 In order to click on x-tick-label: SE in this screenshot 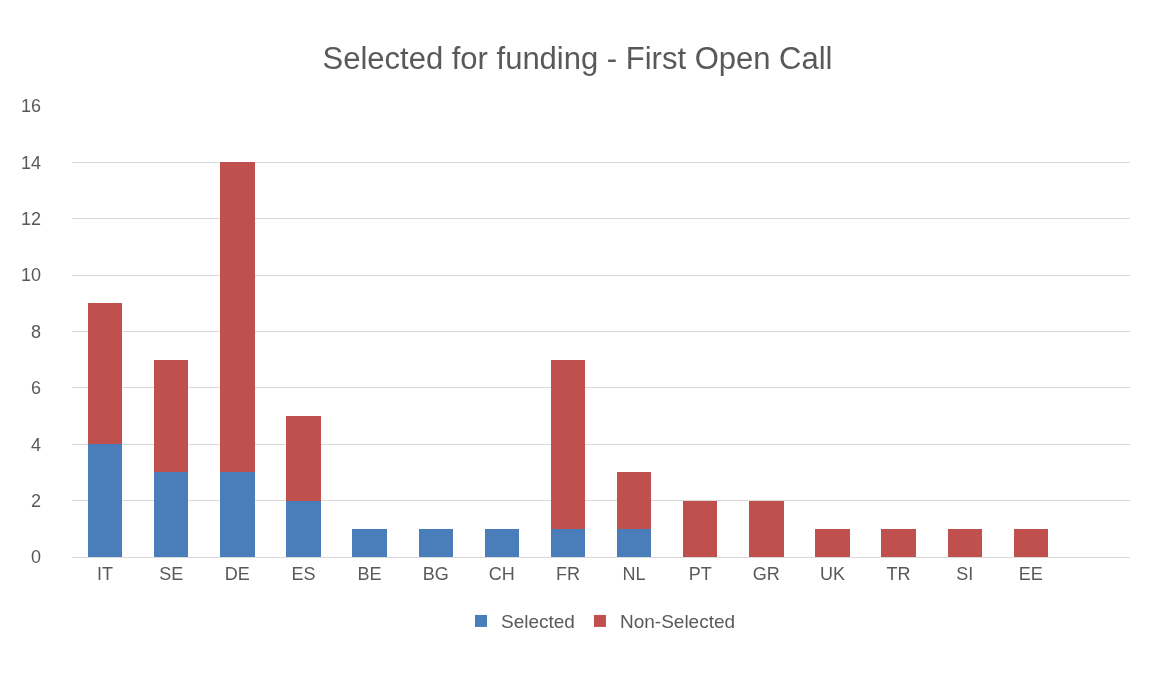, I will do `click(171, 573)`.